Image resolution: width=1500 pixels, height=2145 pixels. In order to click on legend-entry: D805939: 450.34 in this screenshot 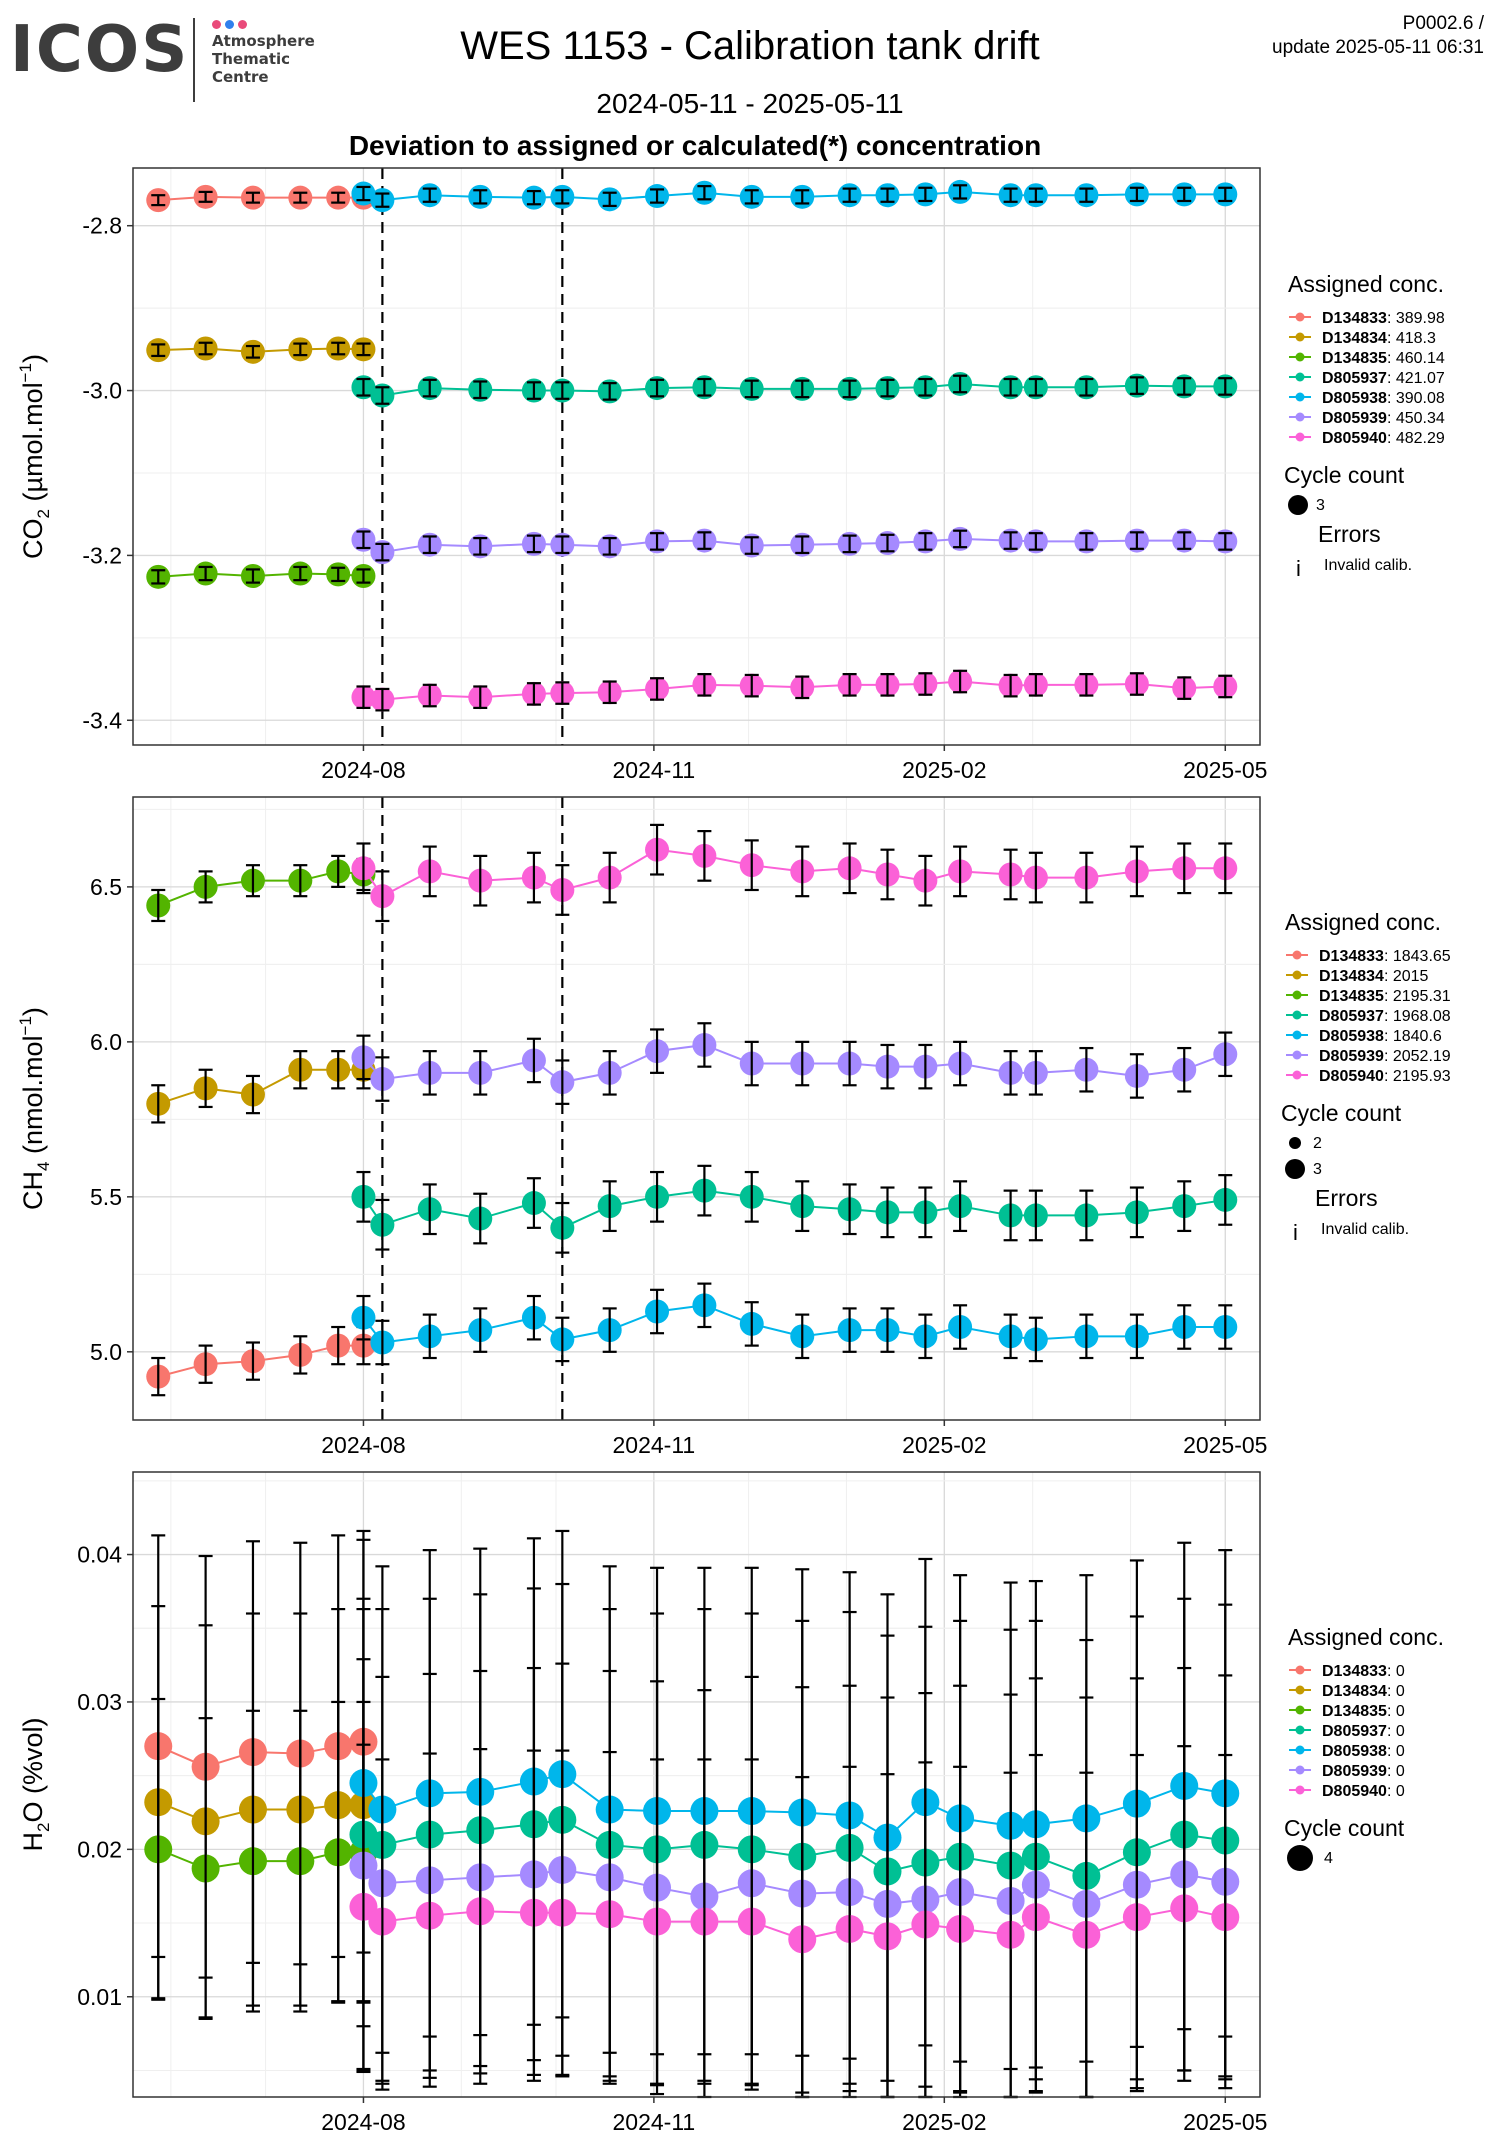, I will do `click(1383, 418)`.